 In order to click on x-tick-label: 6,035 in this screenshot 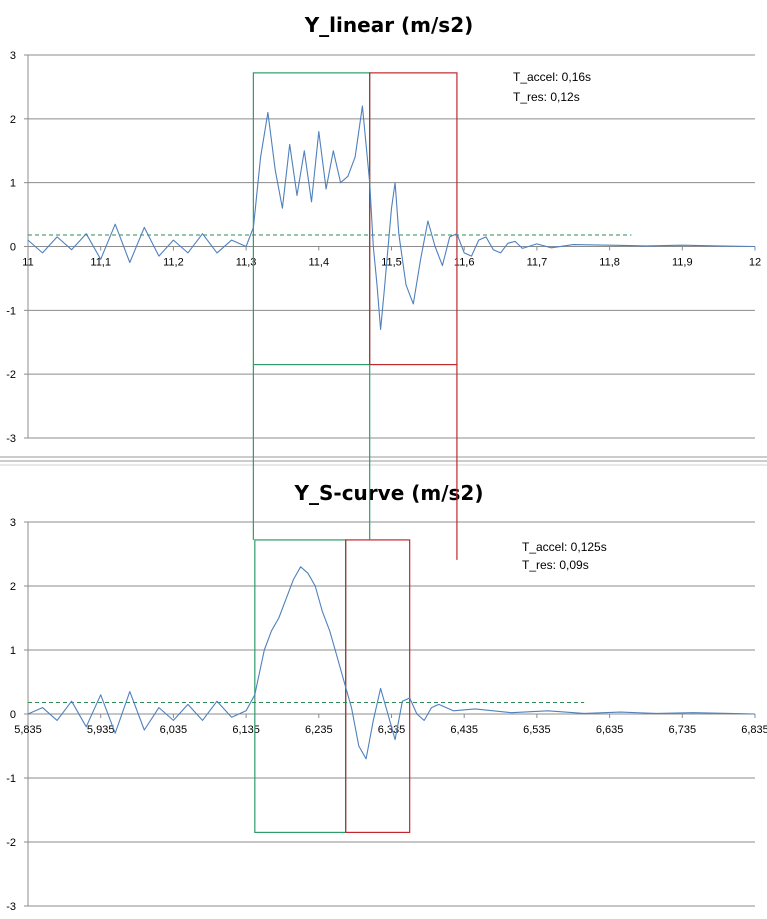, I will do `click(174, 730)`.